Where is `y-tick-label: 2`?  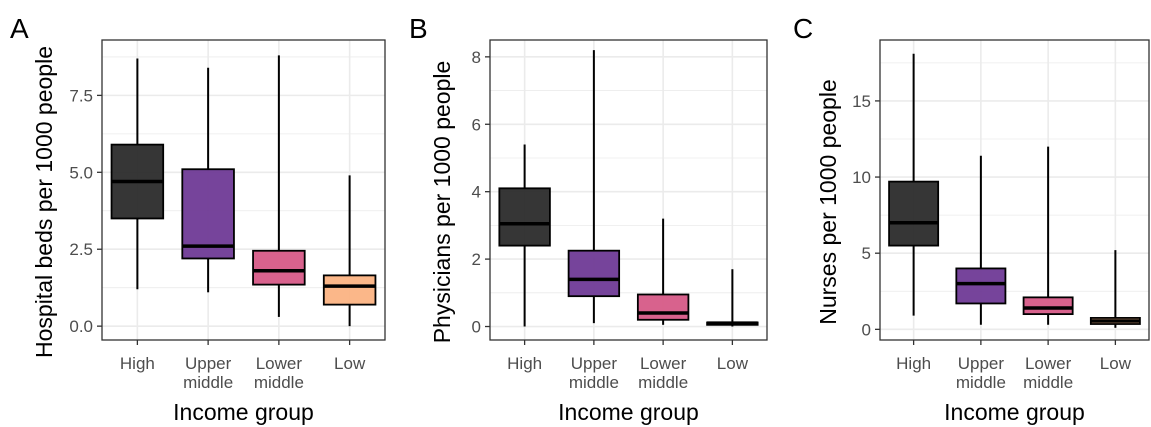
y-tick-label: 2 is located at coordinates (476, 259).